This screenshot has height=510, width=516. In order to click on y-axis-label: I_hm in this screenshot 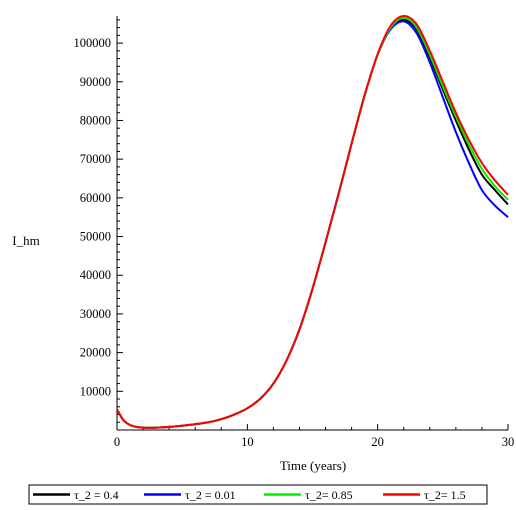, I will do `click(25, 240)`.